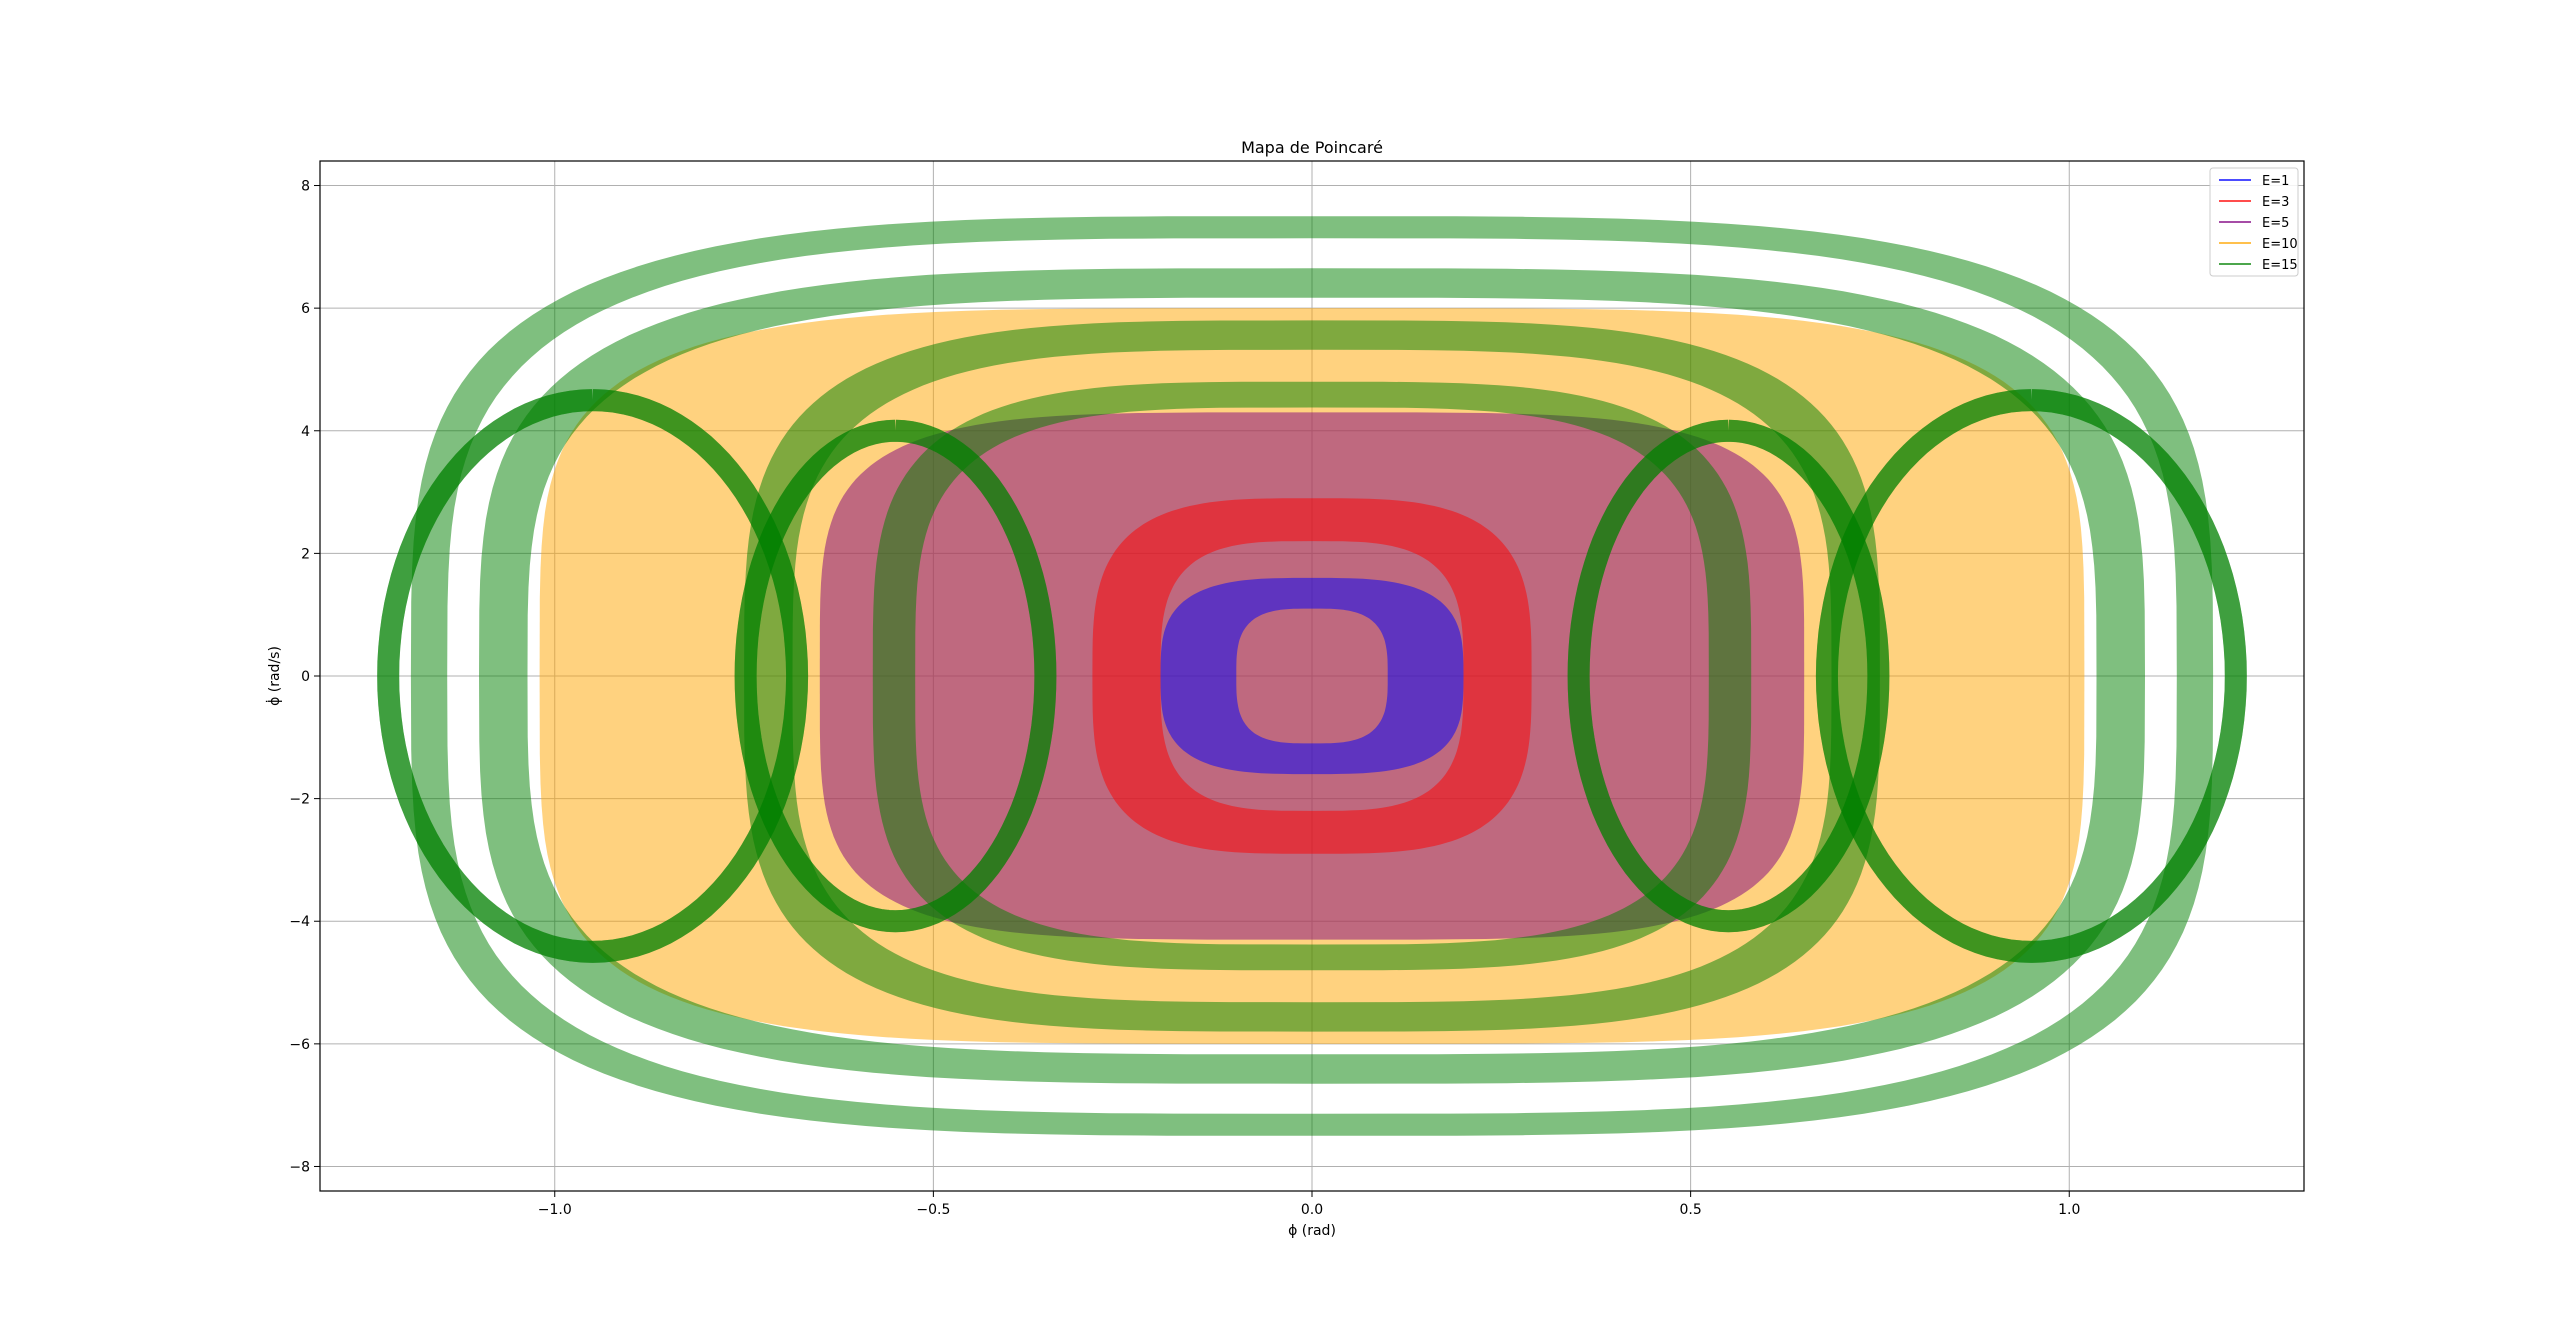 The image size is (2560, 1335). Describe the element at coordinates (299, 800) in the screenshot. I see `y-tick-label: −2` at that location.